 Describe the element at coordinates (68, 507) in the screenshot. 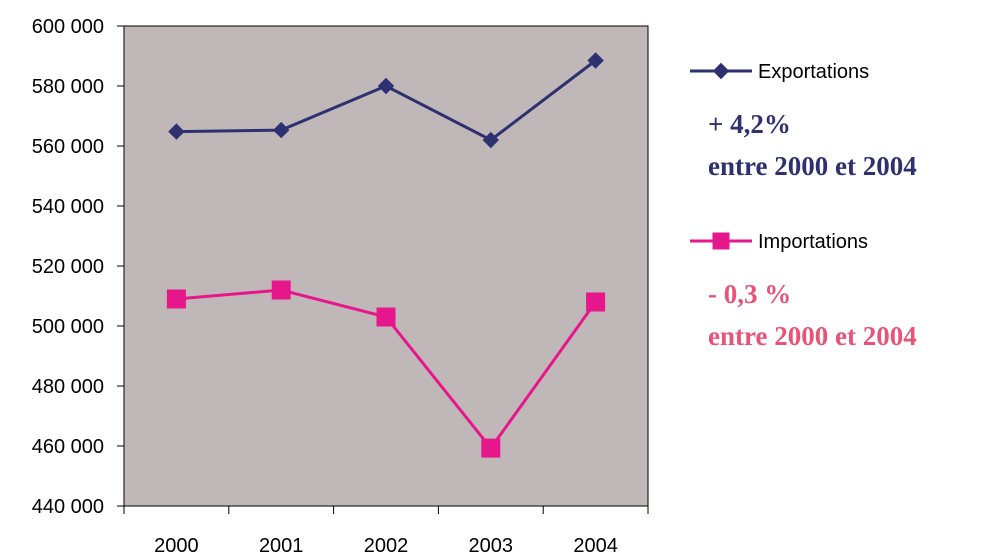

I see `y-tick-label: 440 000` at that location.